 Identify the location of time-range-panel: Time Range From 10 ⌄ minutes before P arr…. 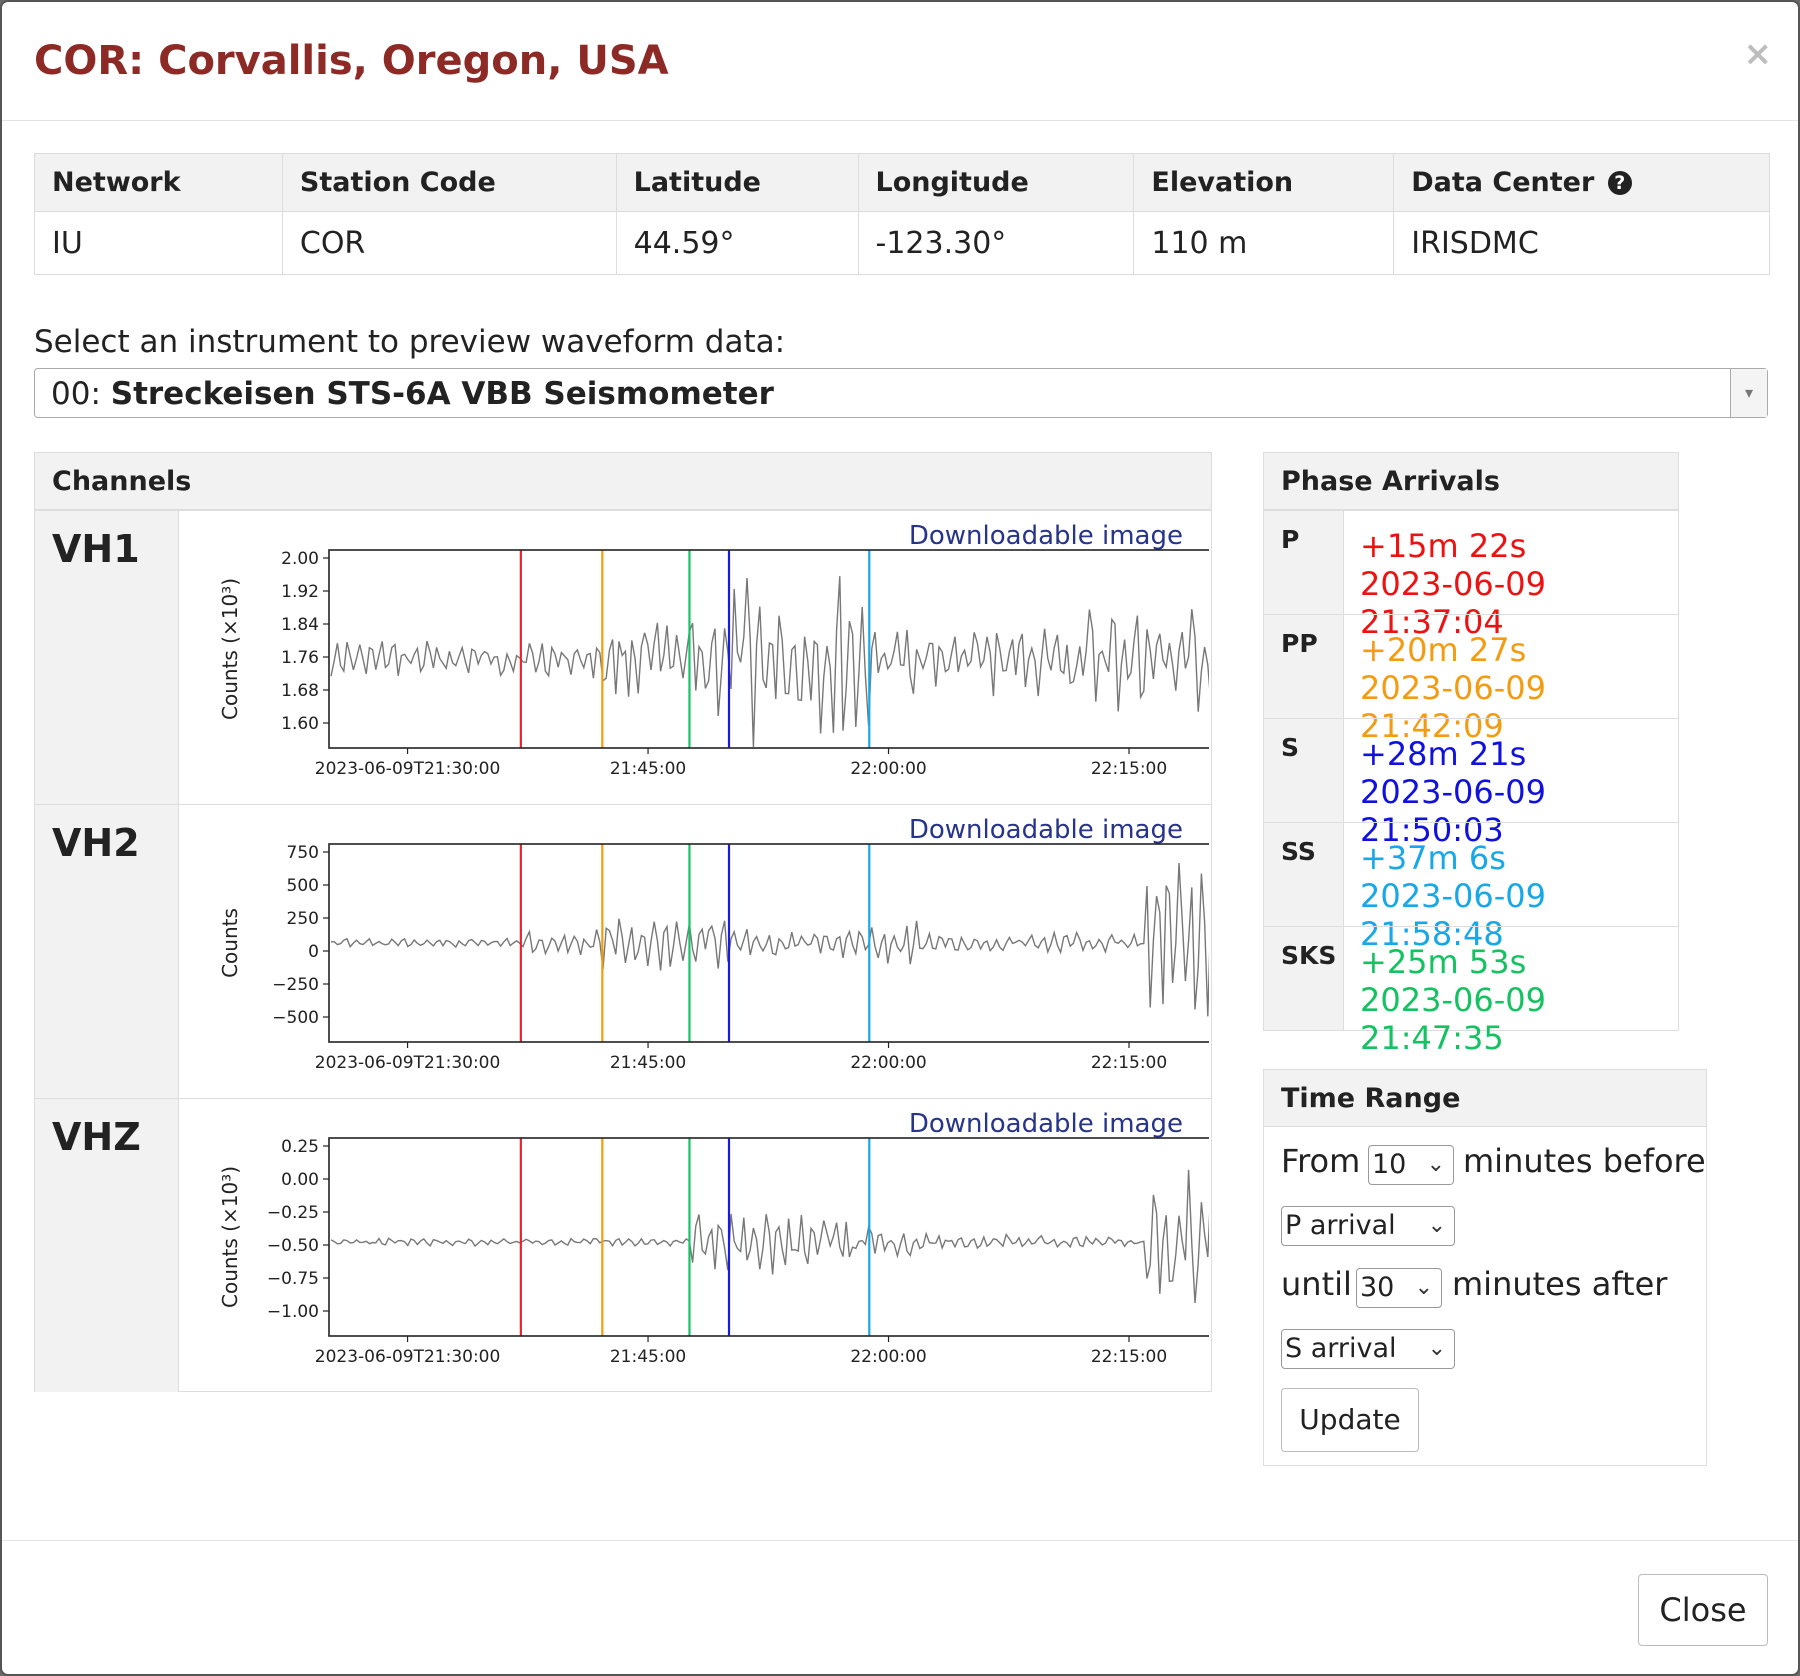
(1485, 1267).